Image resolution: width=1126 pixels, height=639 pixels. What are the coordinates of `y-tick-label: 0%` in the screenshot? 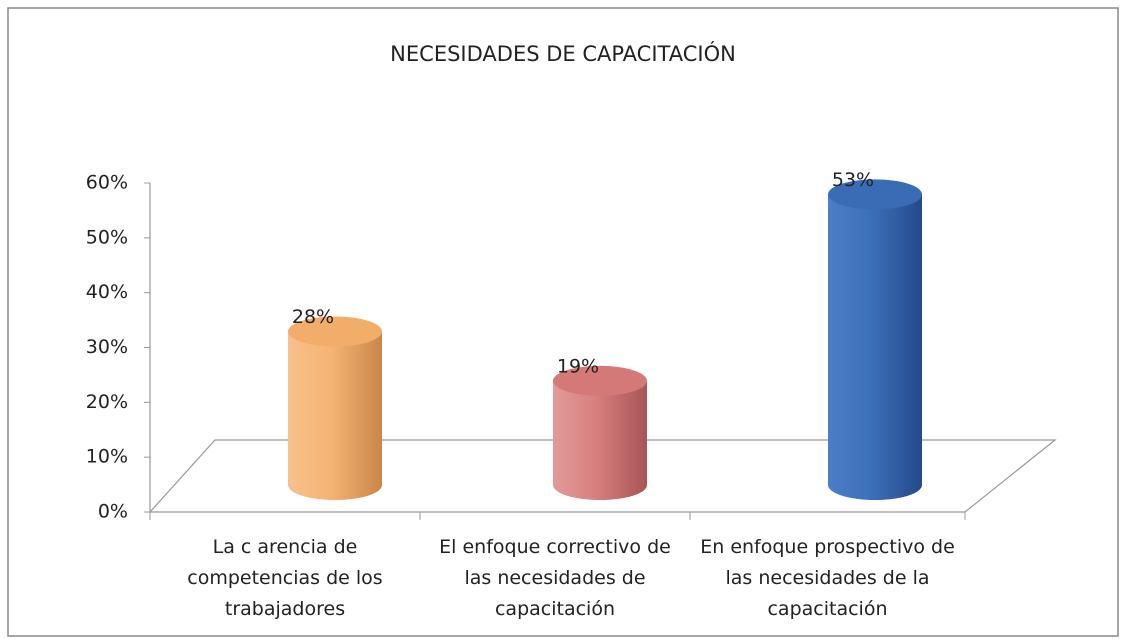 It's located at (113, 512).